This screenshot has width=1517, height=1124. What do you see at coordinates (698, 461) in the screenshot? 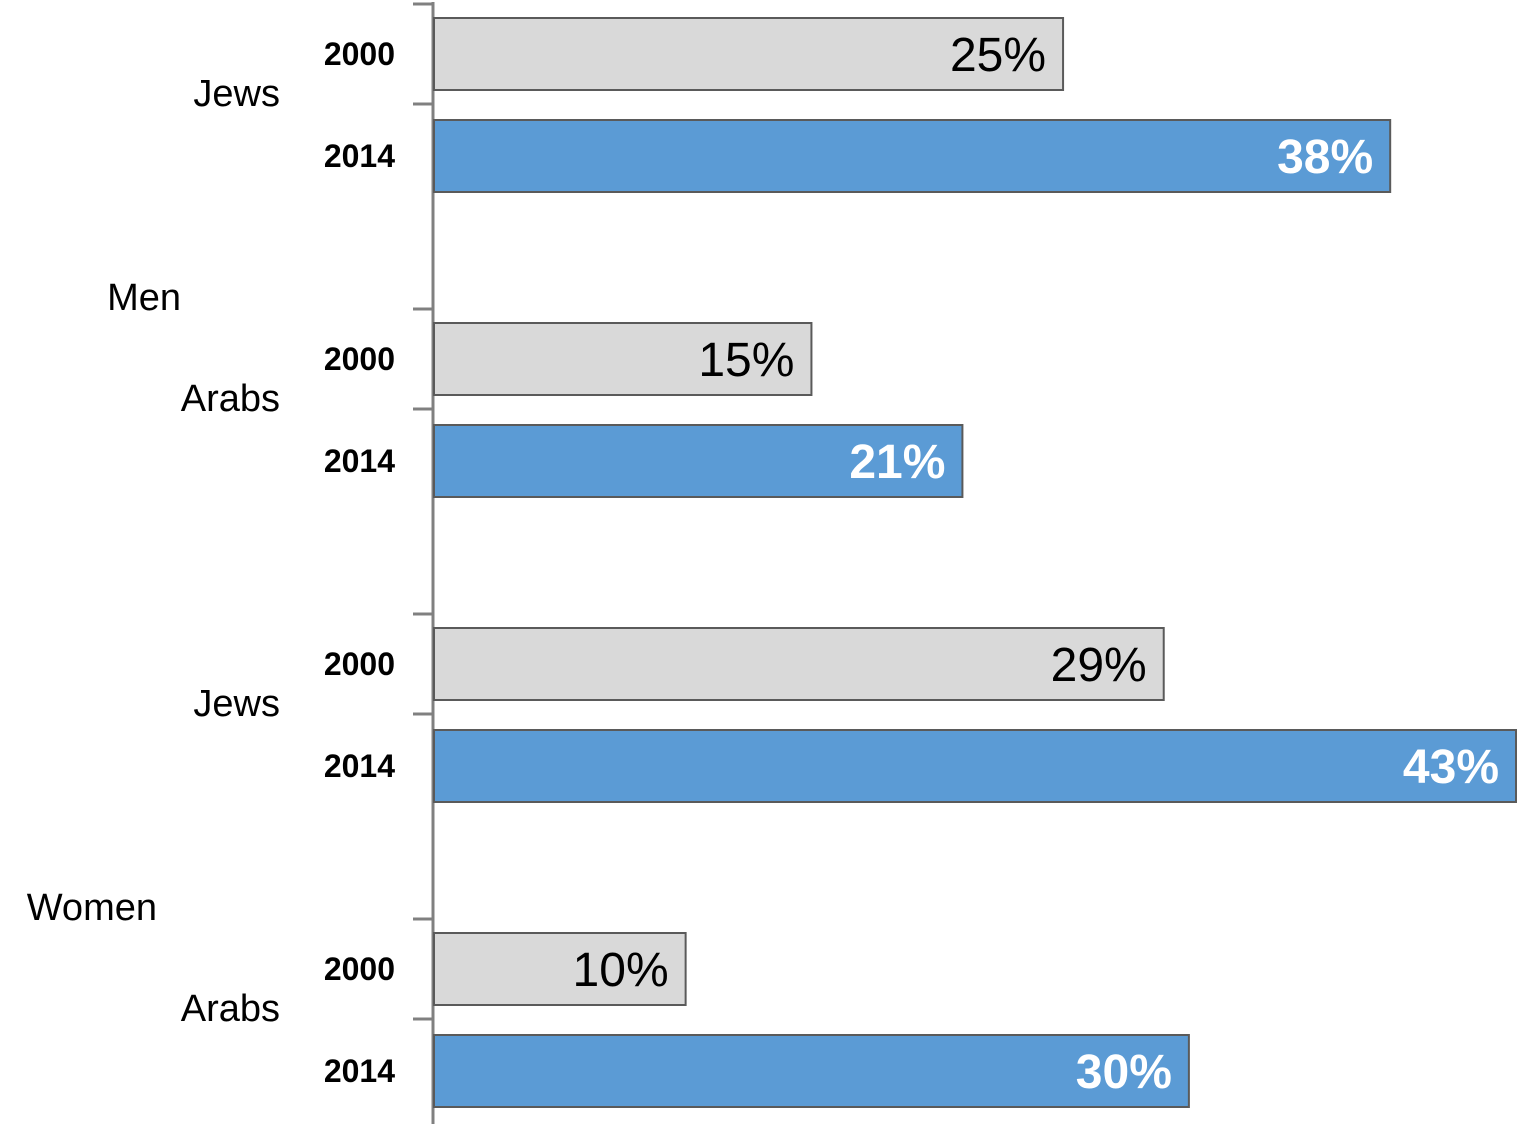
I see `bar-men-arabs-2014` at bounding box center [698, 461].